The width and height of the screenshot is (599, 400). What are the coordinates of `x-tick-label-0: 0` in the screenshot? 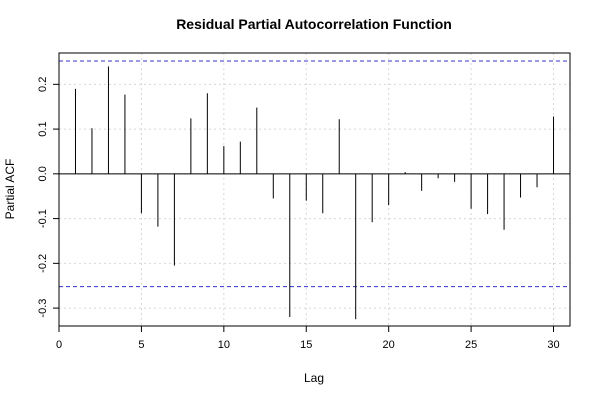 It's located at (59, 345).